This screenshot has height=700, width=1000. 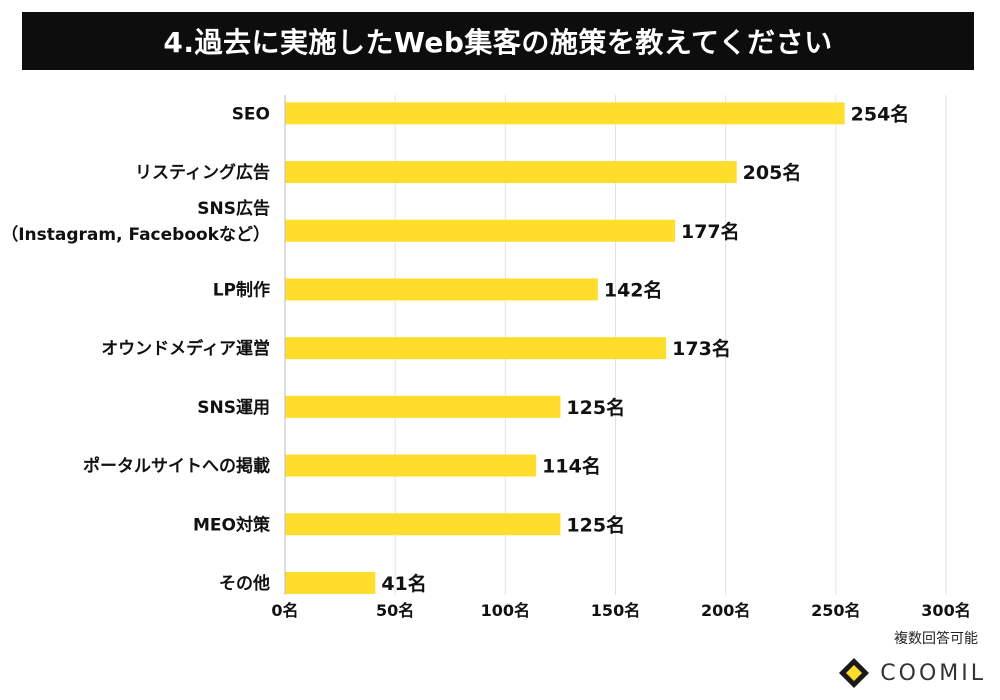 I want to click on value-label-5: 125名, so click(x=595, y=407).